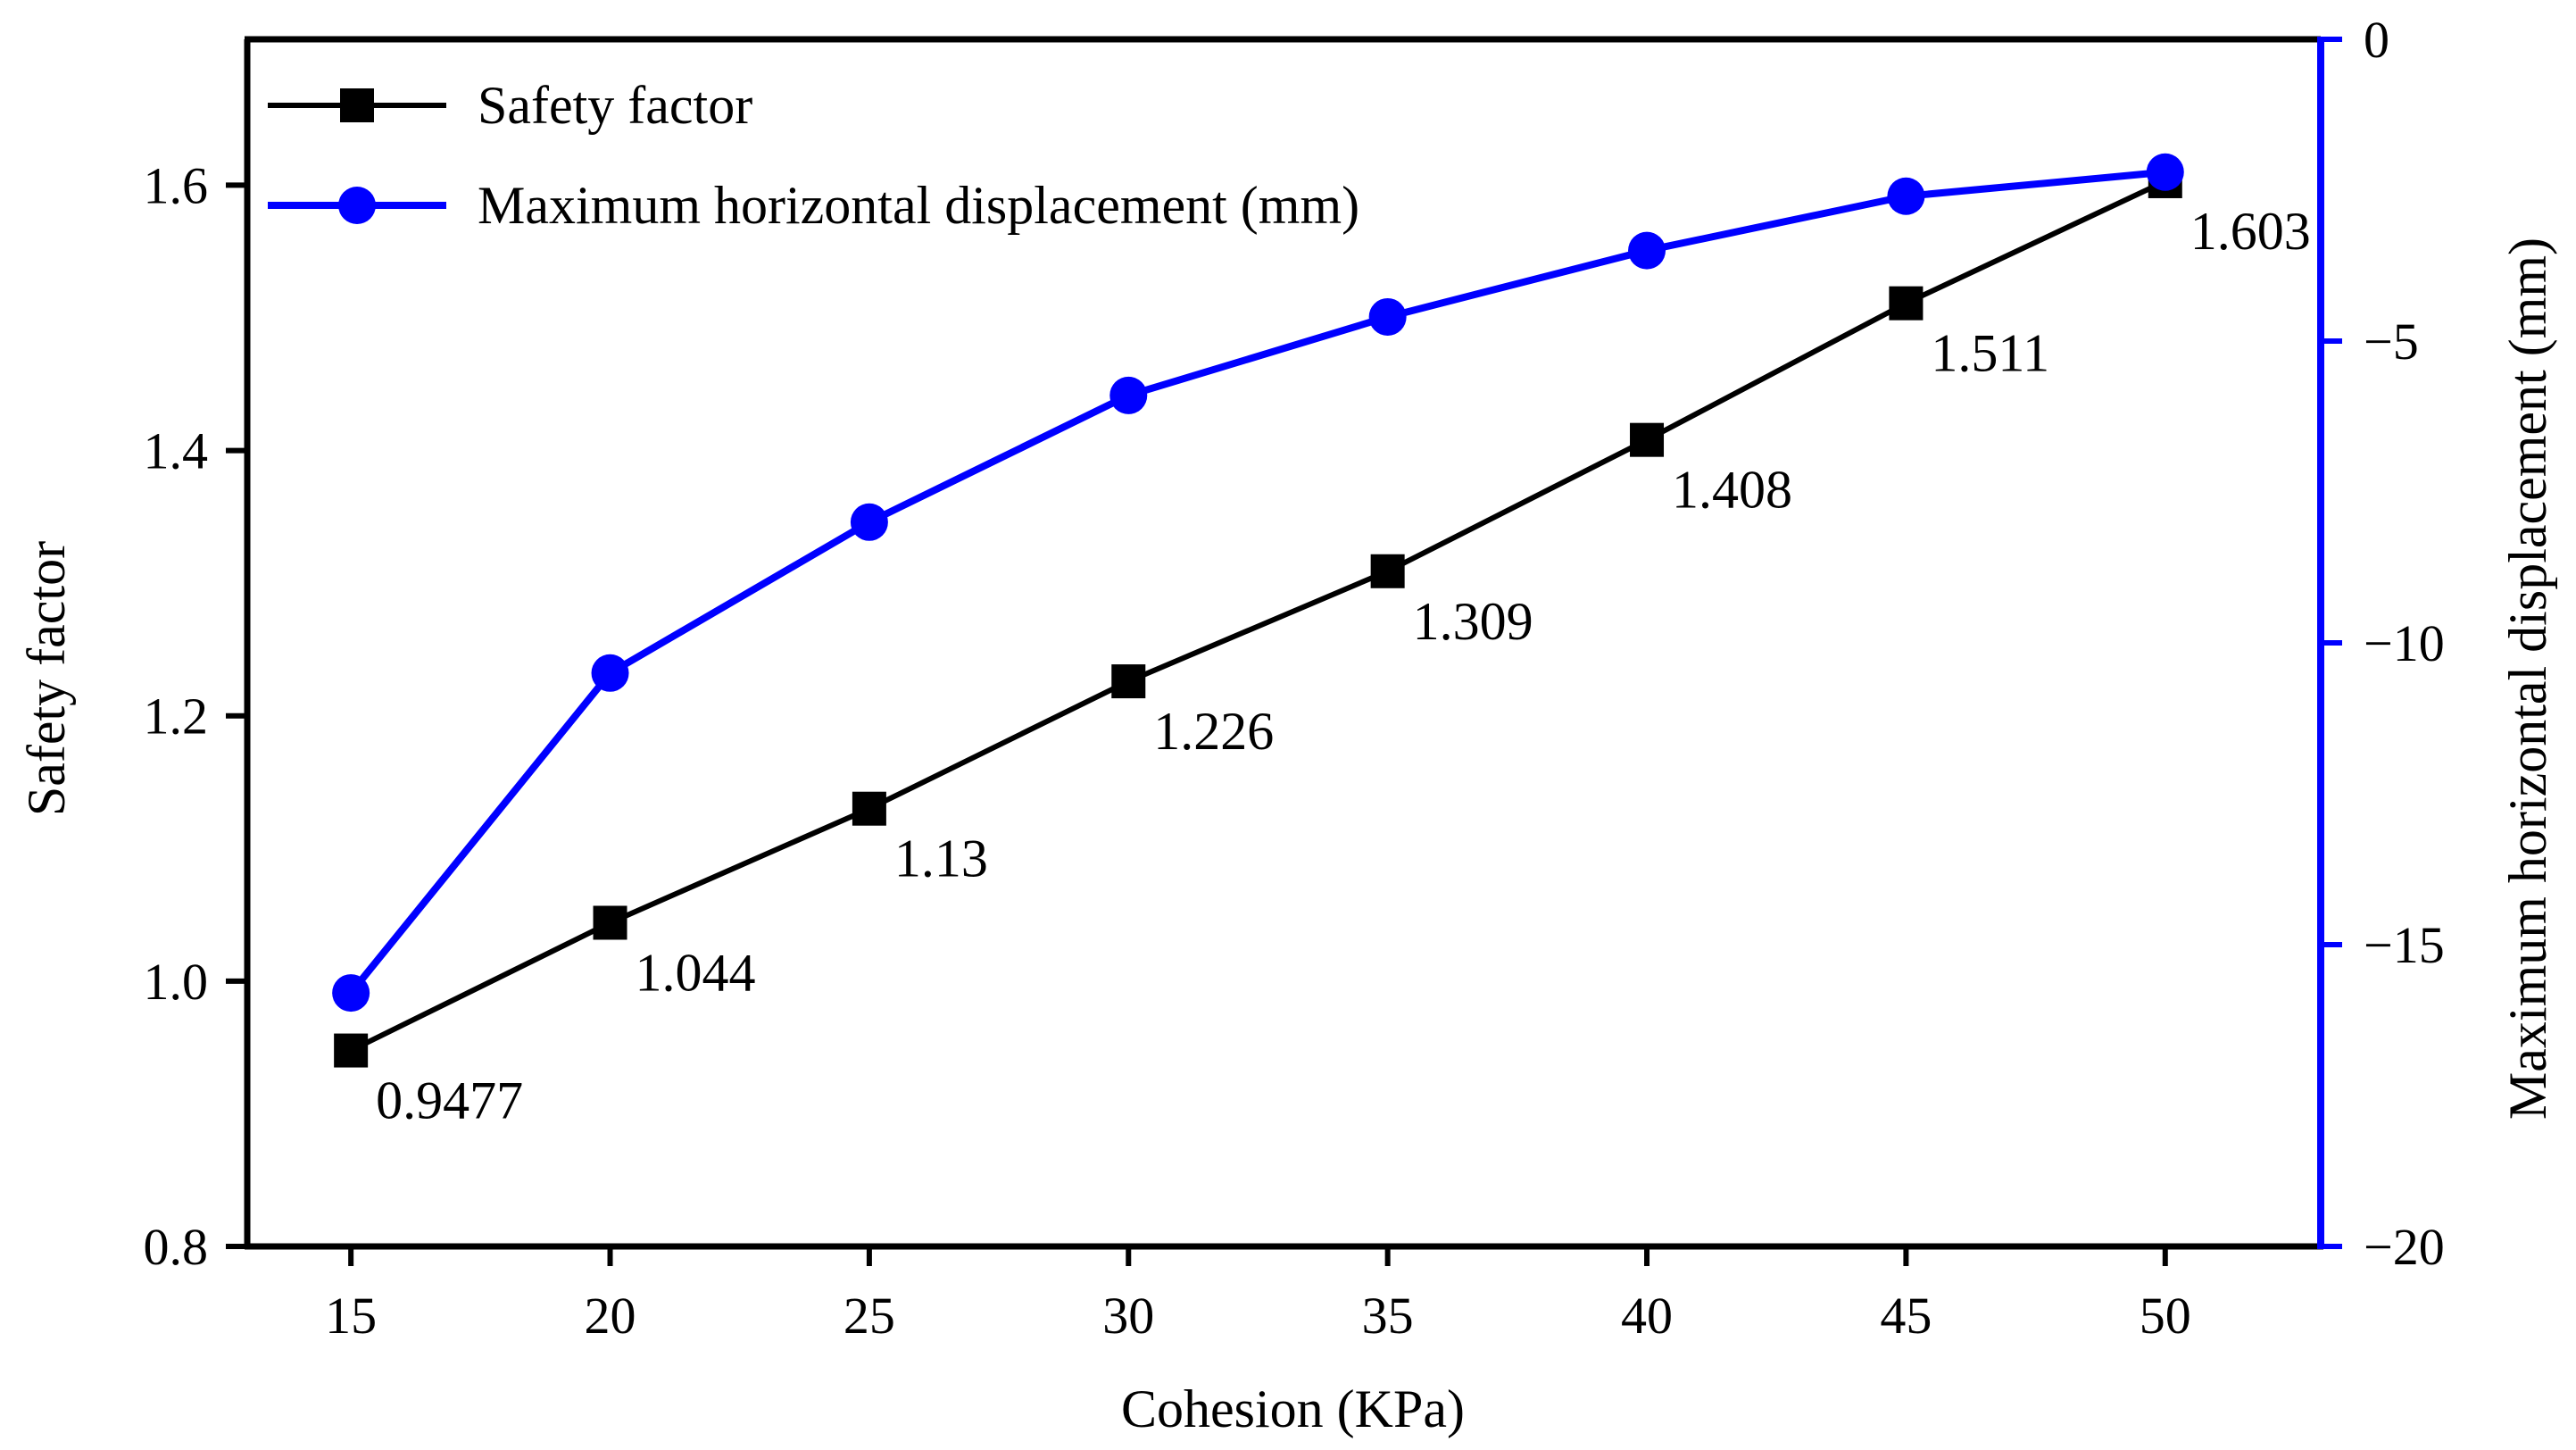 This screenshot has height=1450, width=2576. What do you see at coordinates (1128, 1316) in the screenshot?
I see `x-tick-label: 30` at bounding box center [1128, 1316].